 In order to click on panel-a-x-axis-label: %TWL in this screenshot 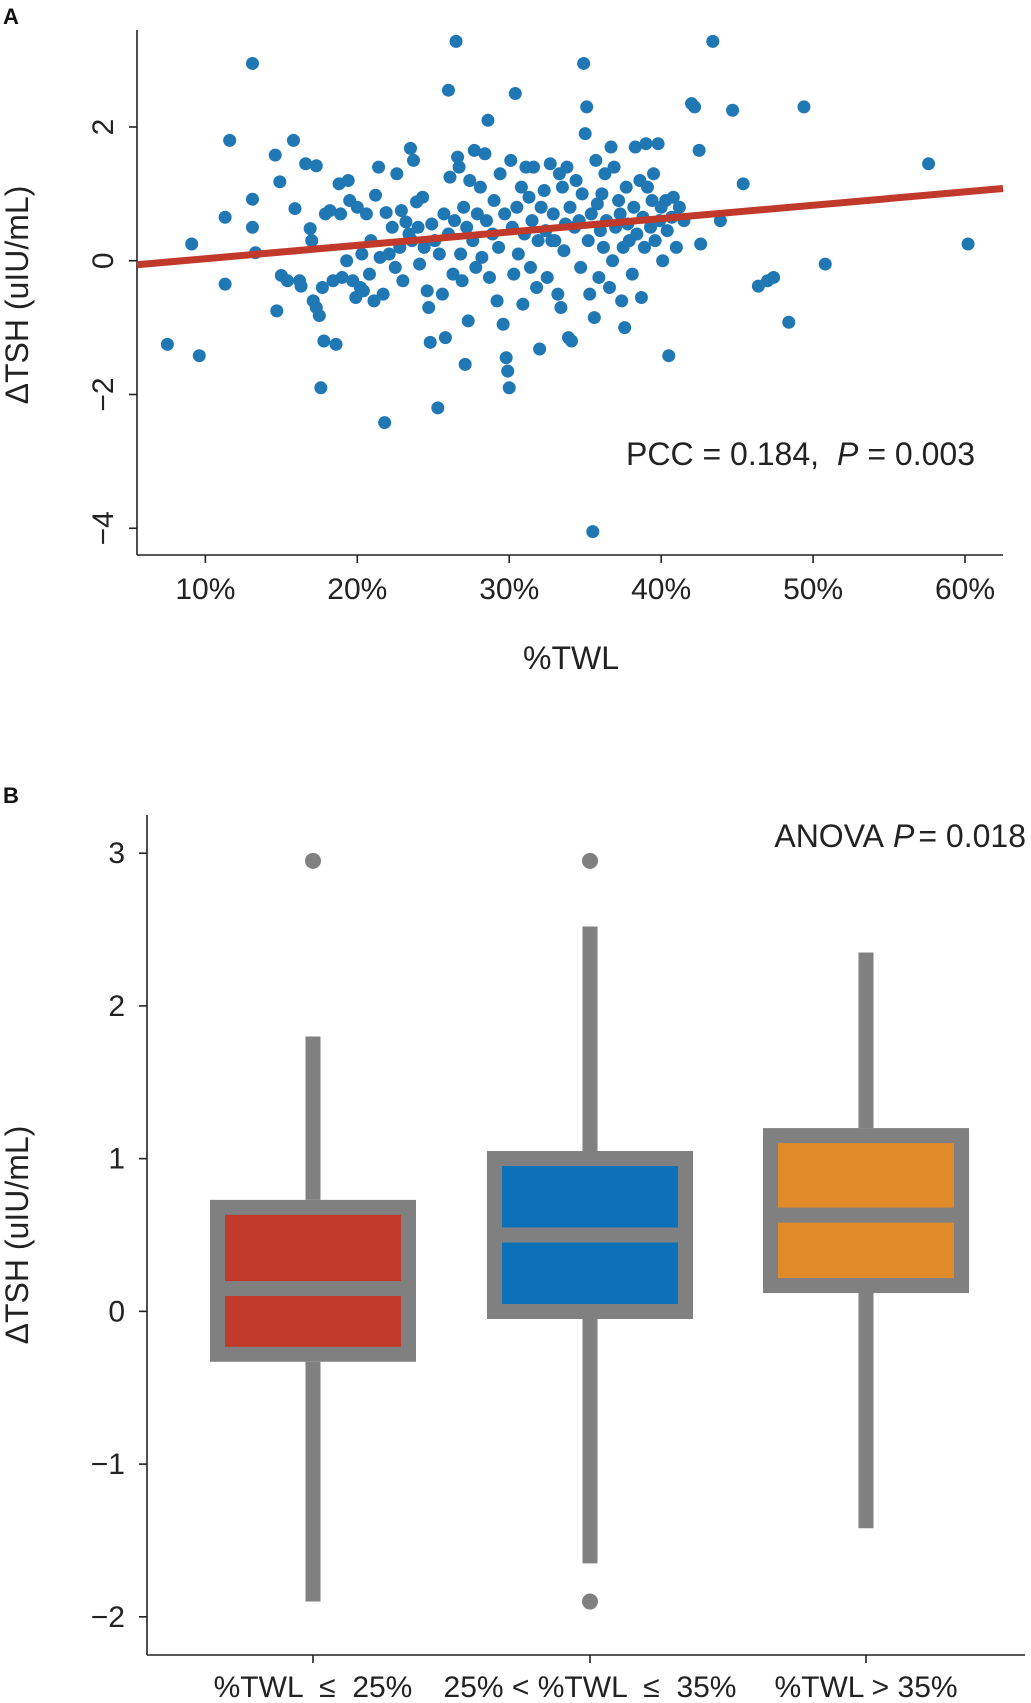, I will do `click(571, 658)`.